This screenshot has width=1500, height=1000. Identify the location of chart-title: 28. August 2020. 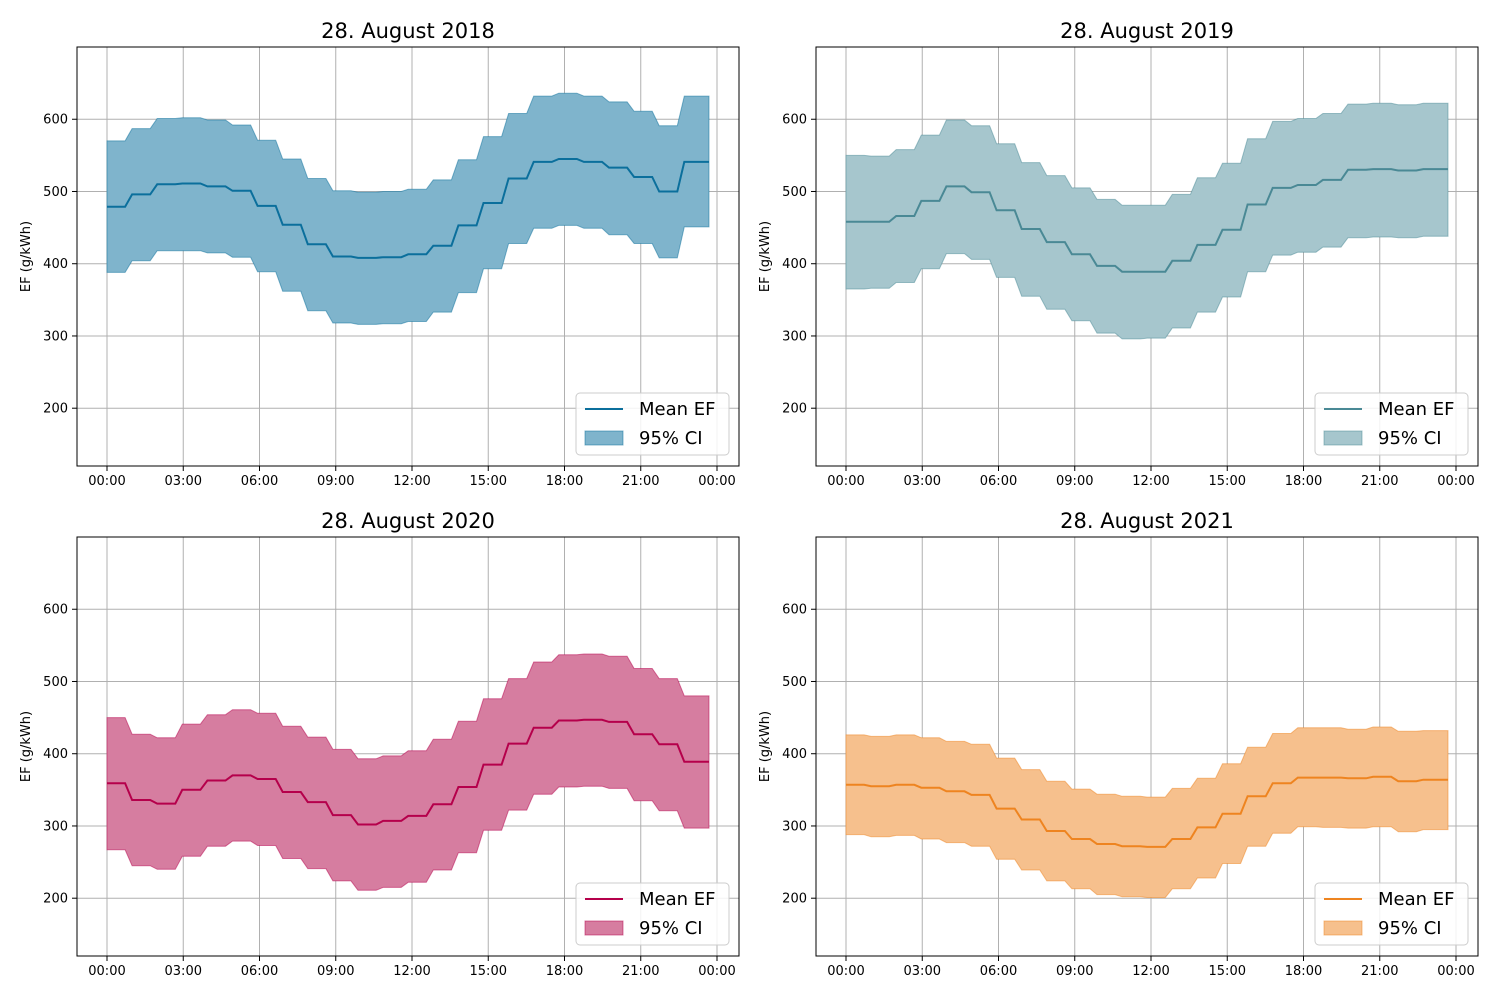
(408, 521).